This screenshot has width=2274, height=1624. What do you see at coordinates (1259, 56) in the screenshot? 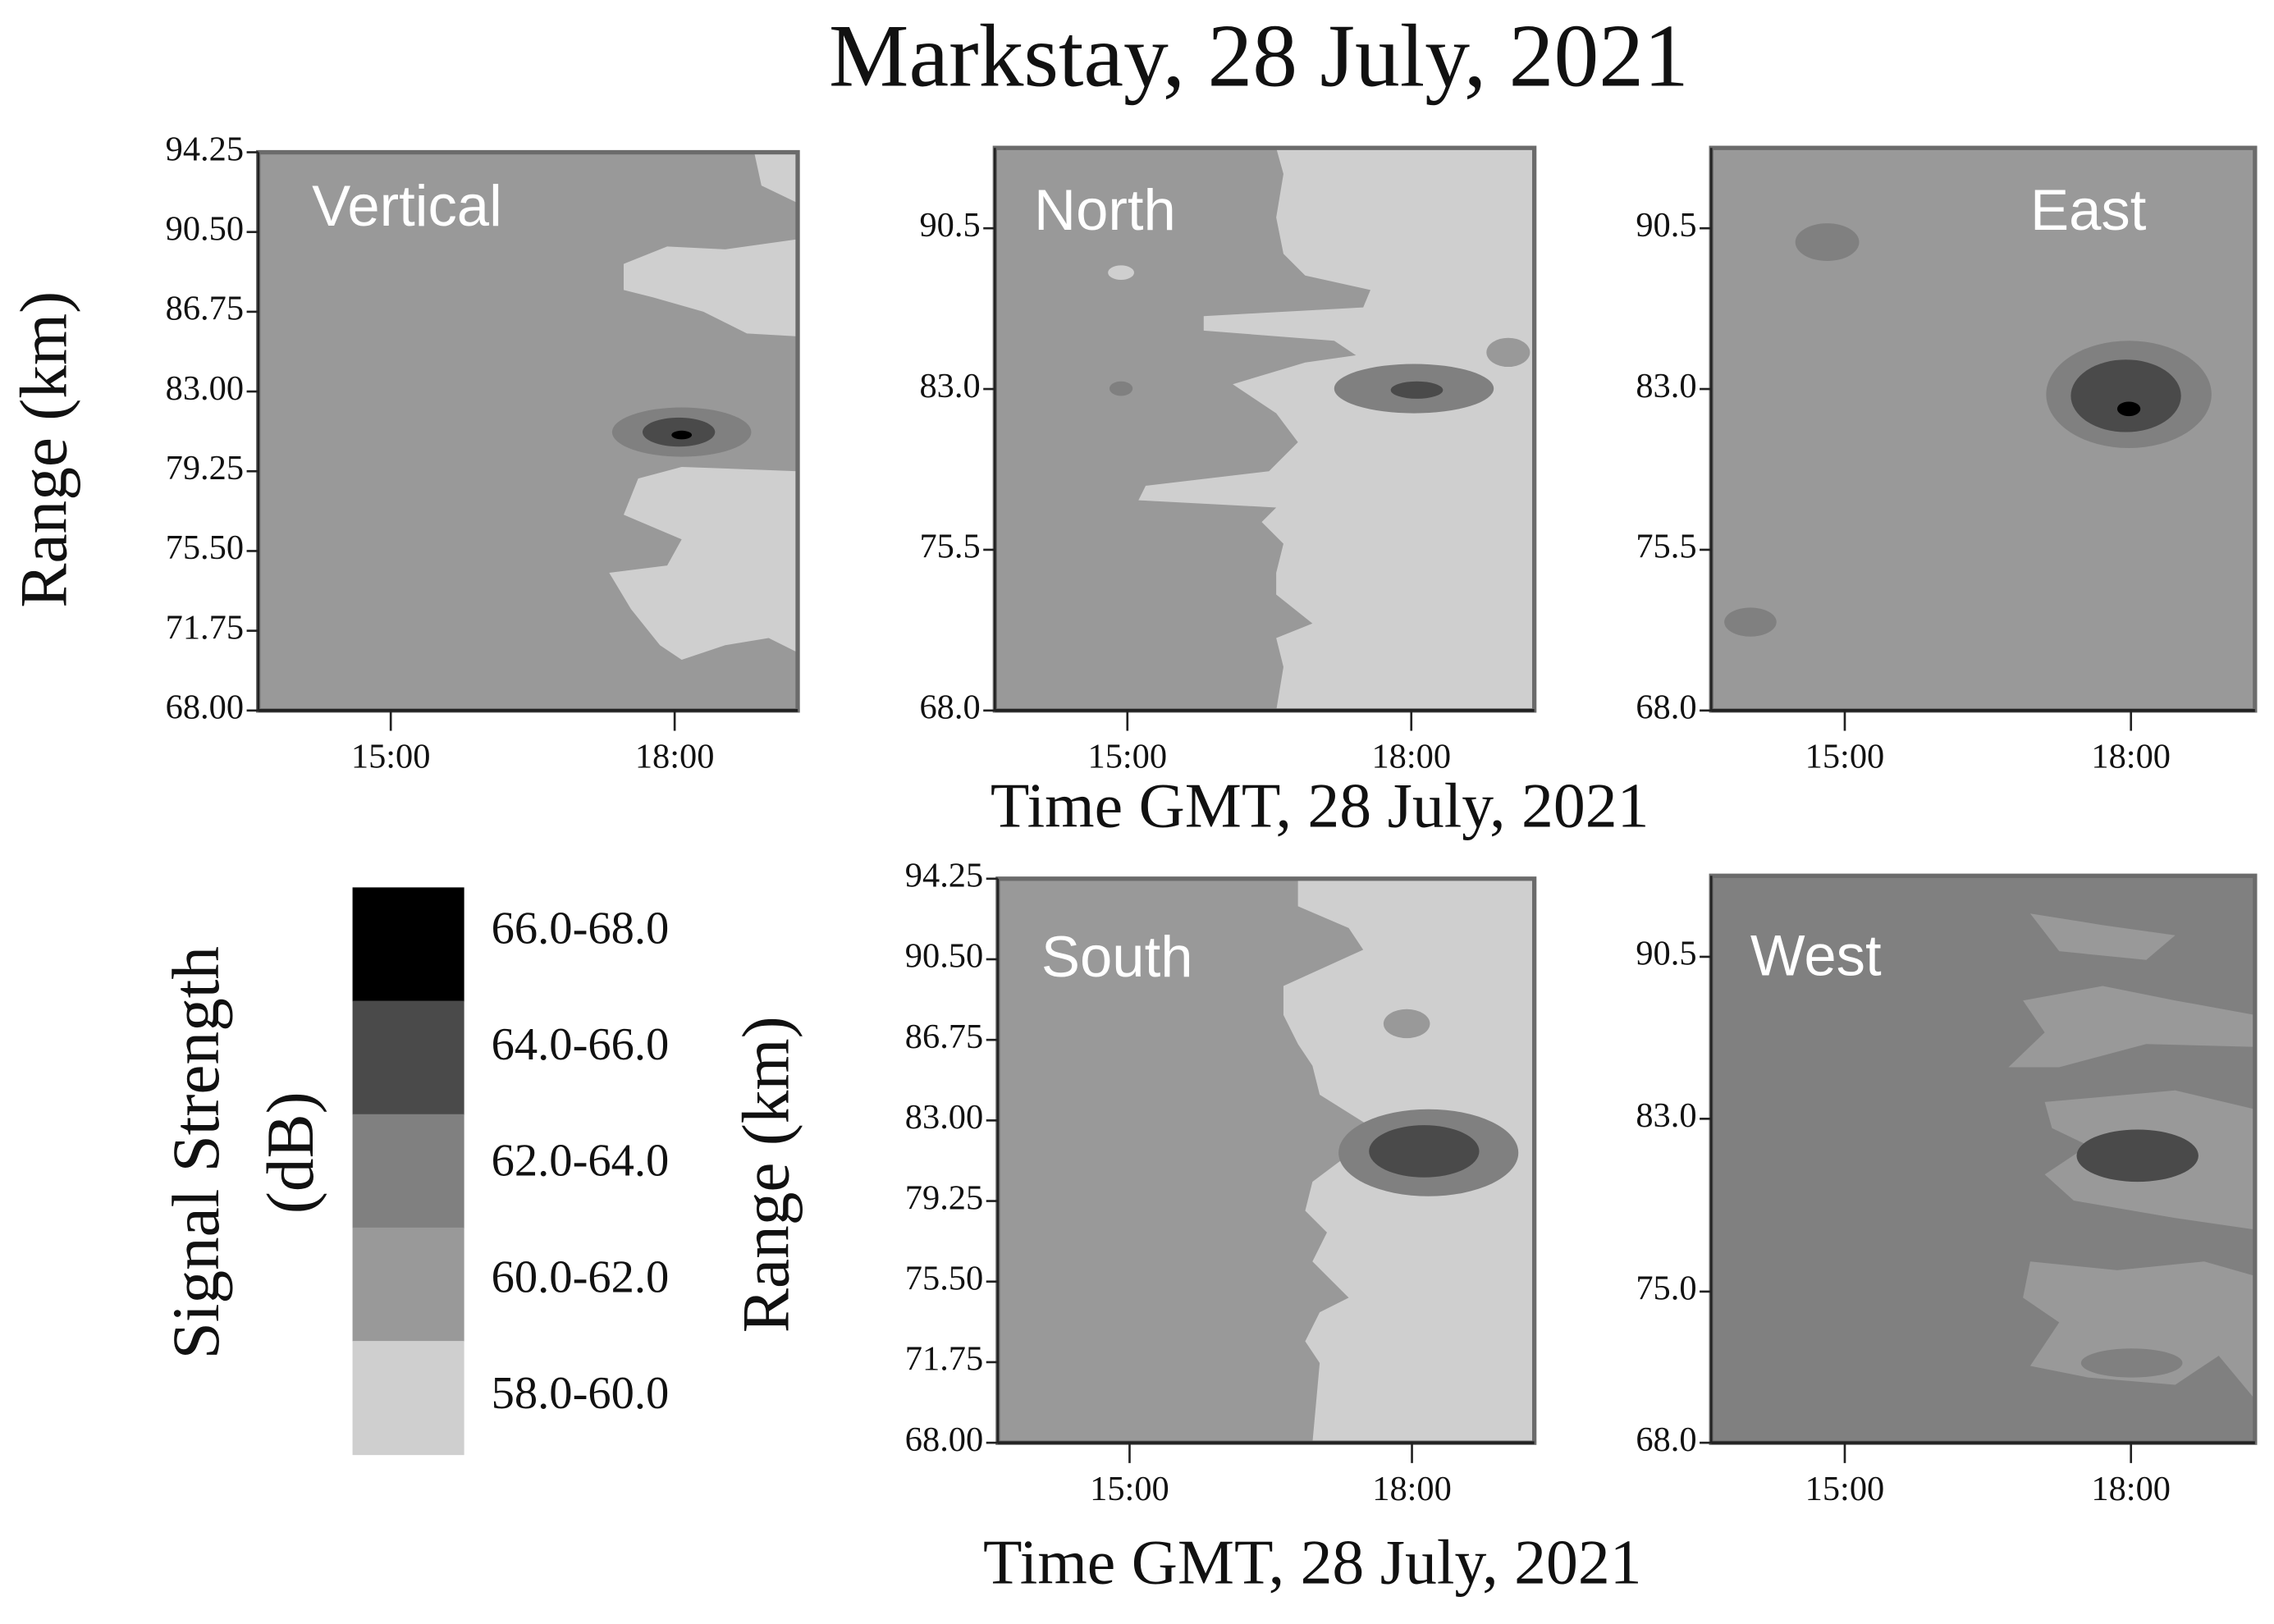
I see `figure-title: Markstay, 28 July, 2021` at bounding box center [1259, 56].